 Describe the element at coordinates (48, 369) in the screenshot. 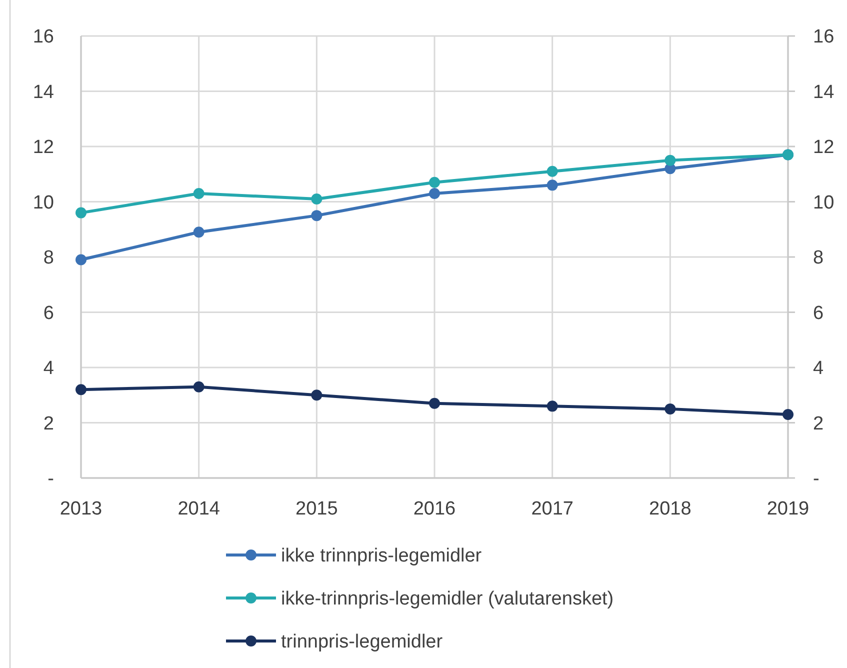

I see `y-tick-label: 4` at that location.